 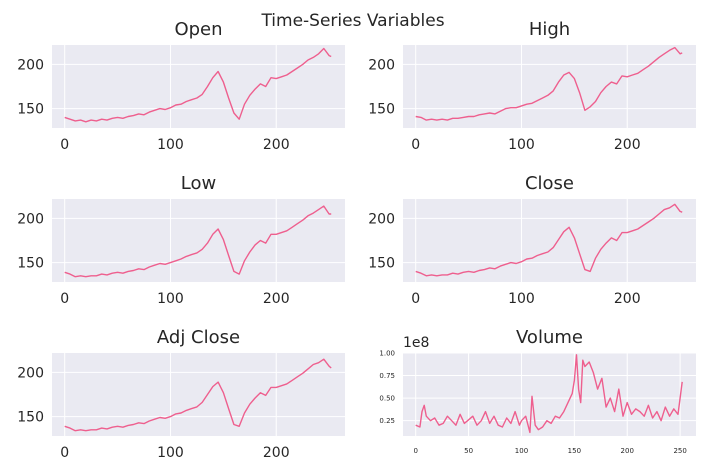 I want to click on y-tick-label: 0.75, so click(x=387, y=376).